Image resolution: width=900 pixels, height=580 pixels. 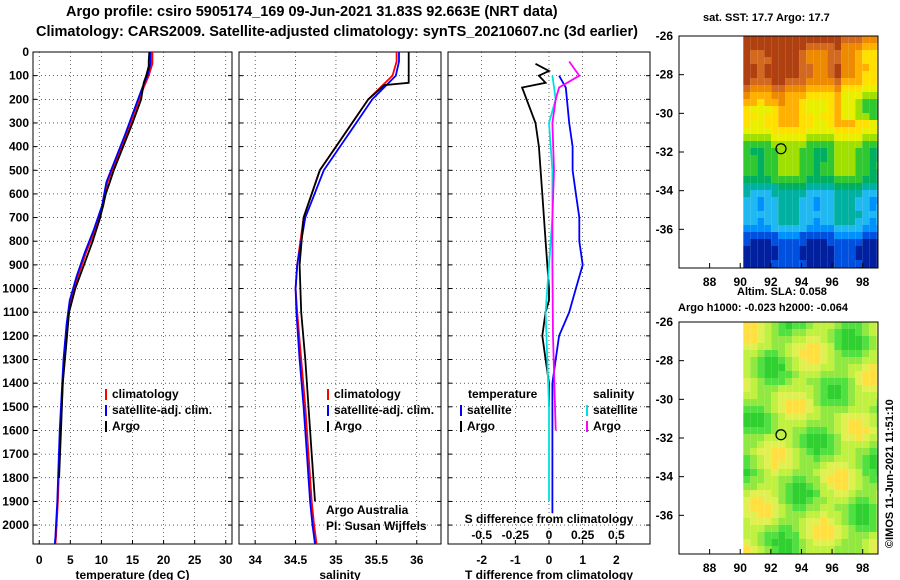 What do you see at coordinates (367, 510) in the screenshot?
I see `annotation-argo-australia: Argo Australia` at bounding box center [367, 510].